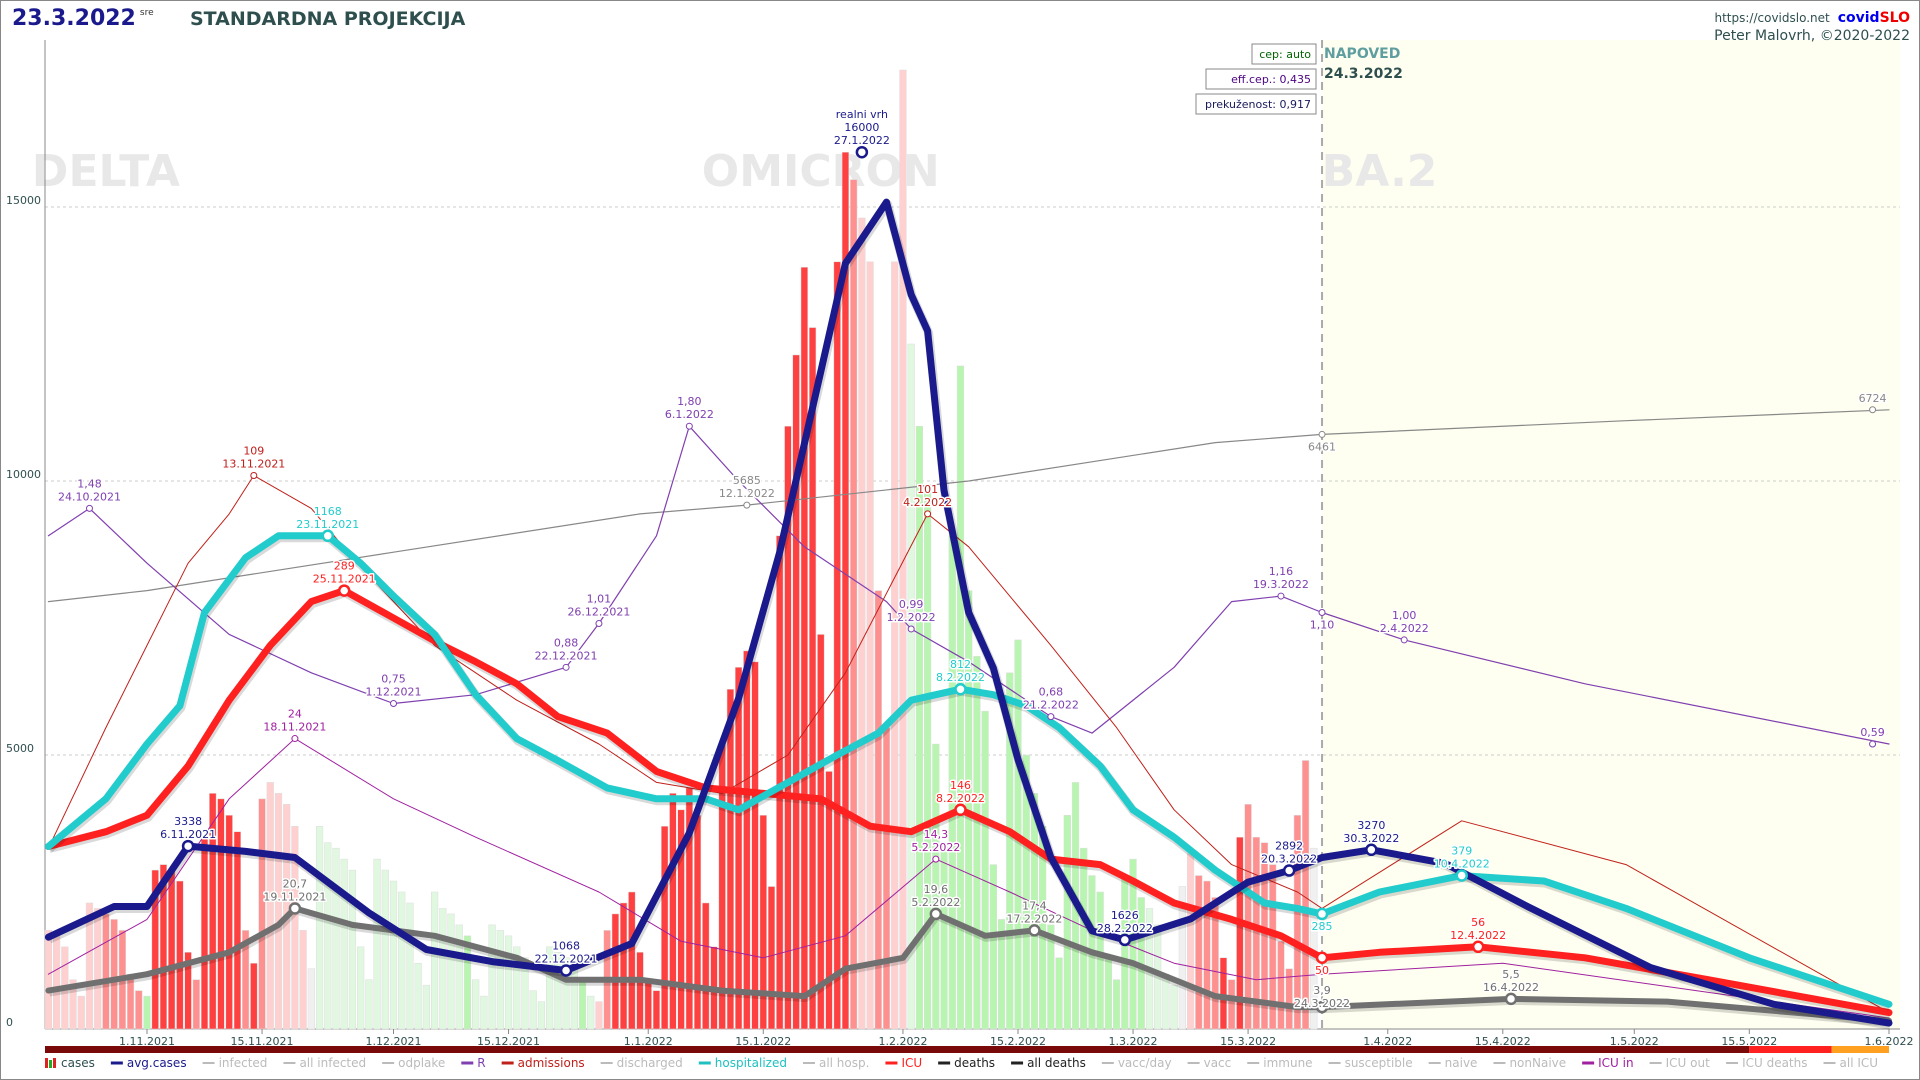  I want to click on r-annotation-label: 0,59, so click(1872, 732).